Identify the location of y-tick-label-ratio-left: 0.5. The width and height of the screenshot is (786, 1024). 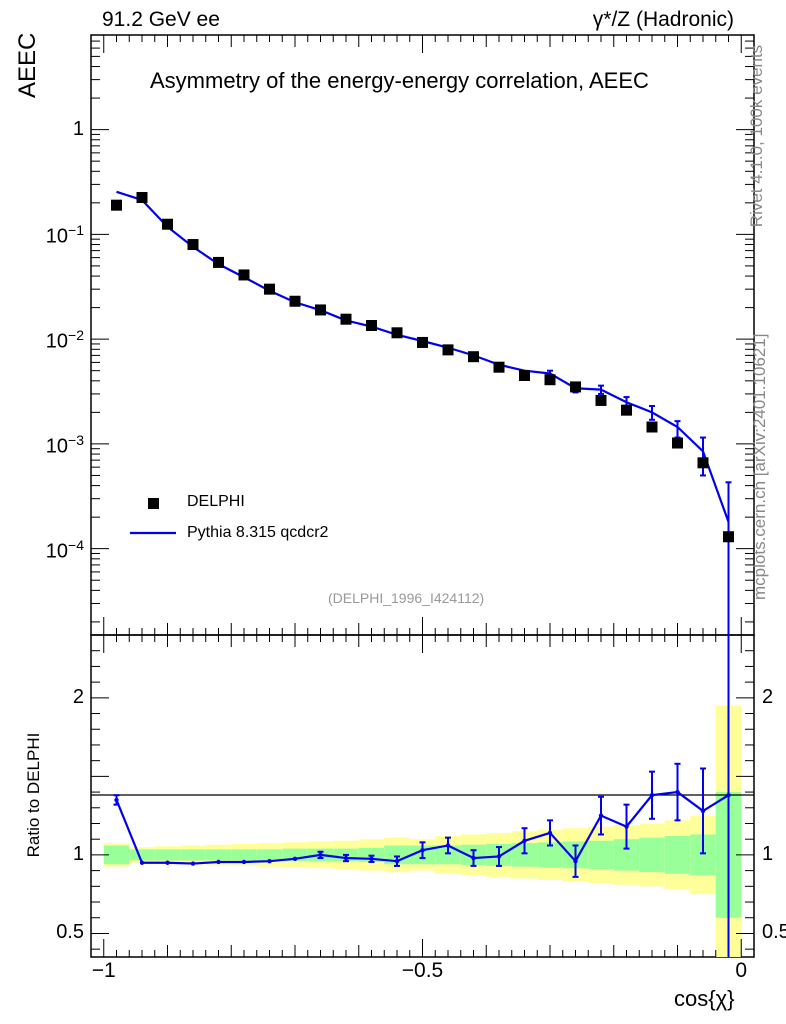
(70, 932).